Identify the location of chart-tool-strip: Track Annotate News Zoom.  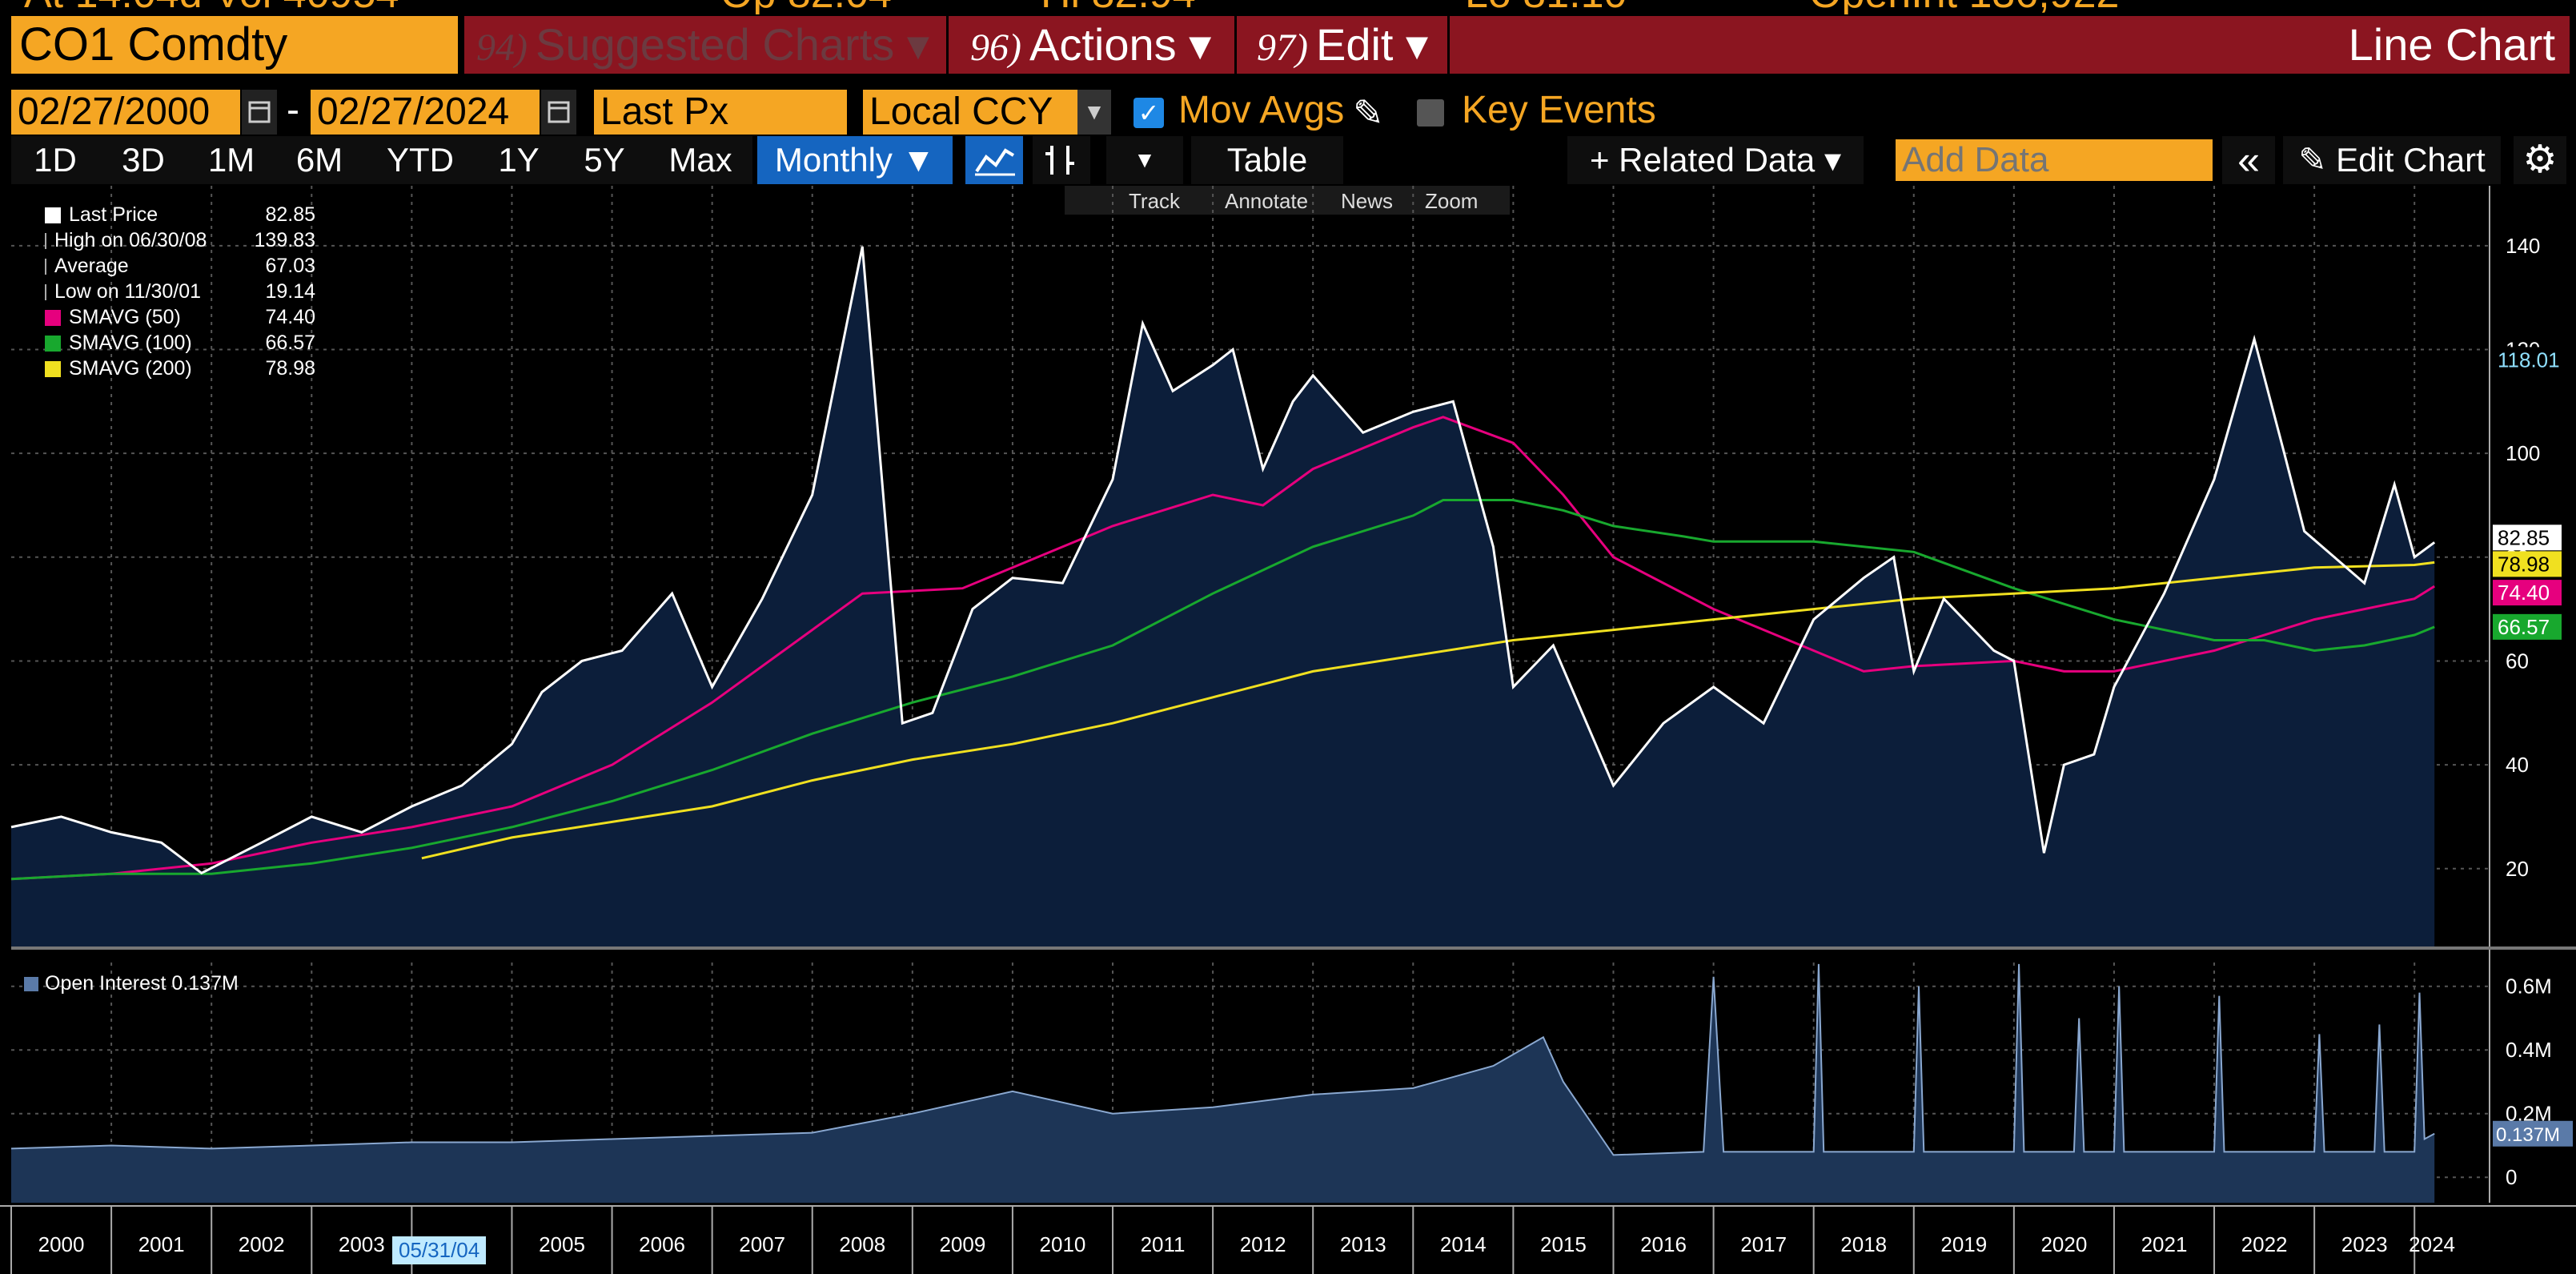
(1287, 200).